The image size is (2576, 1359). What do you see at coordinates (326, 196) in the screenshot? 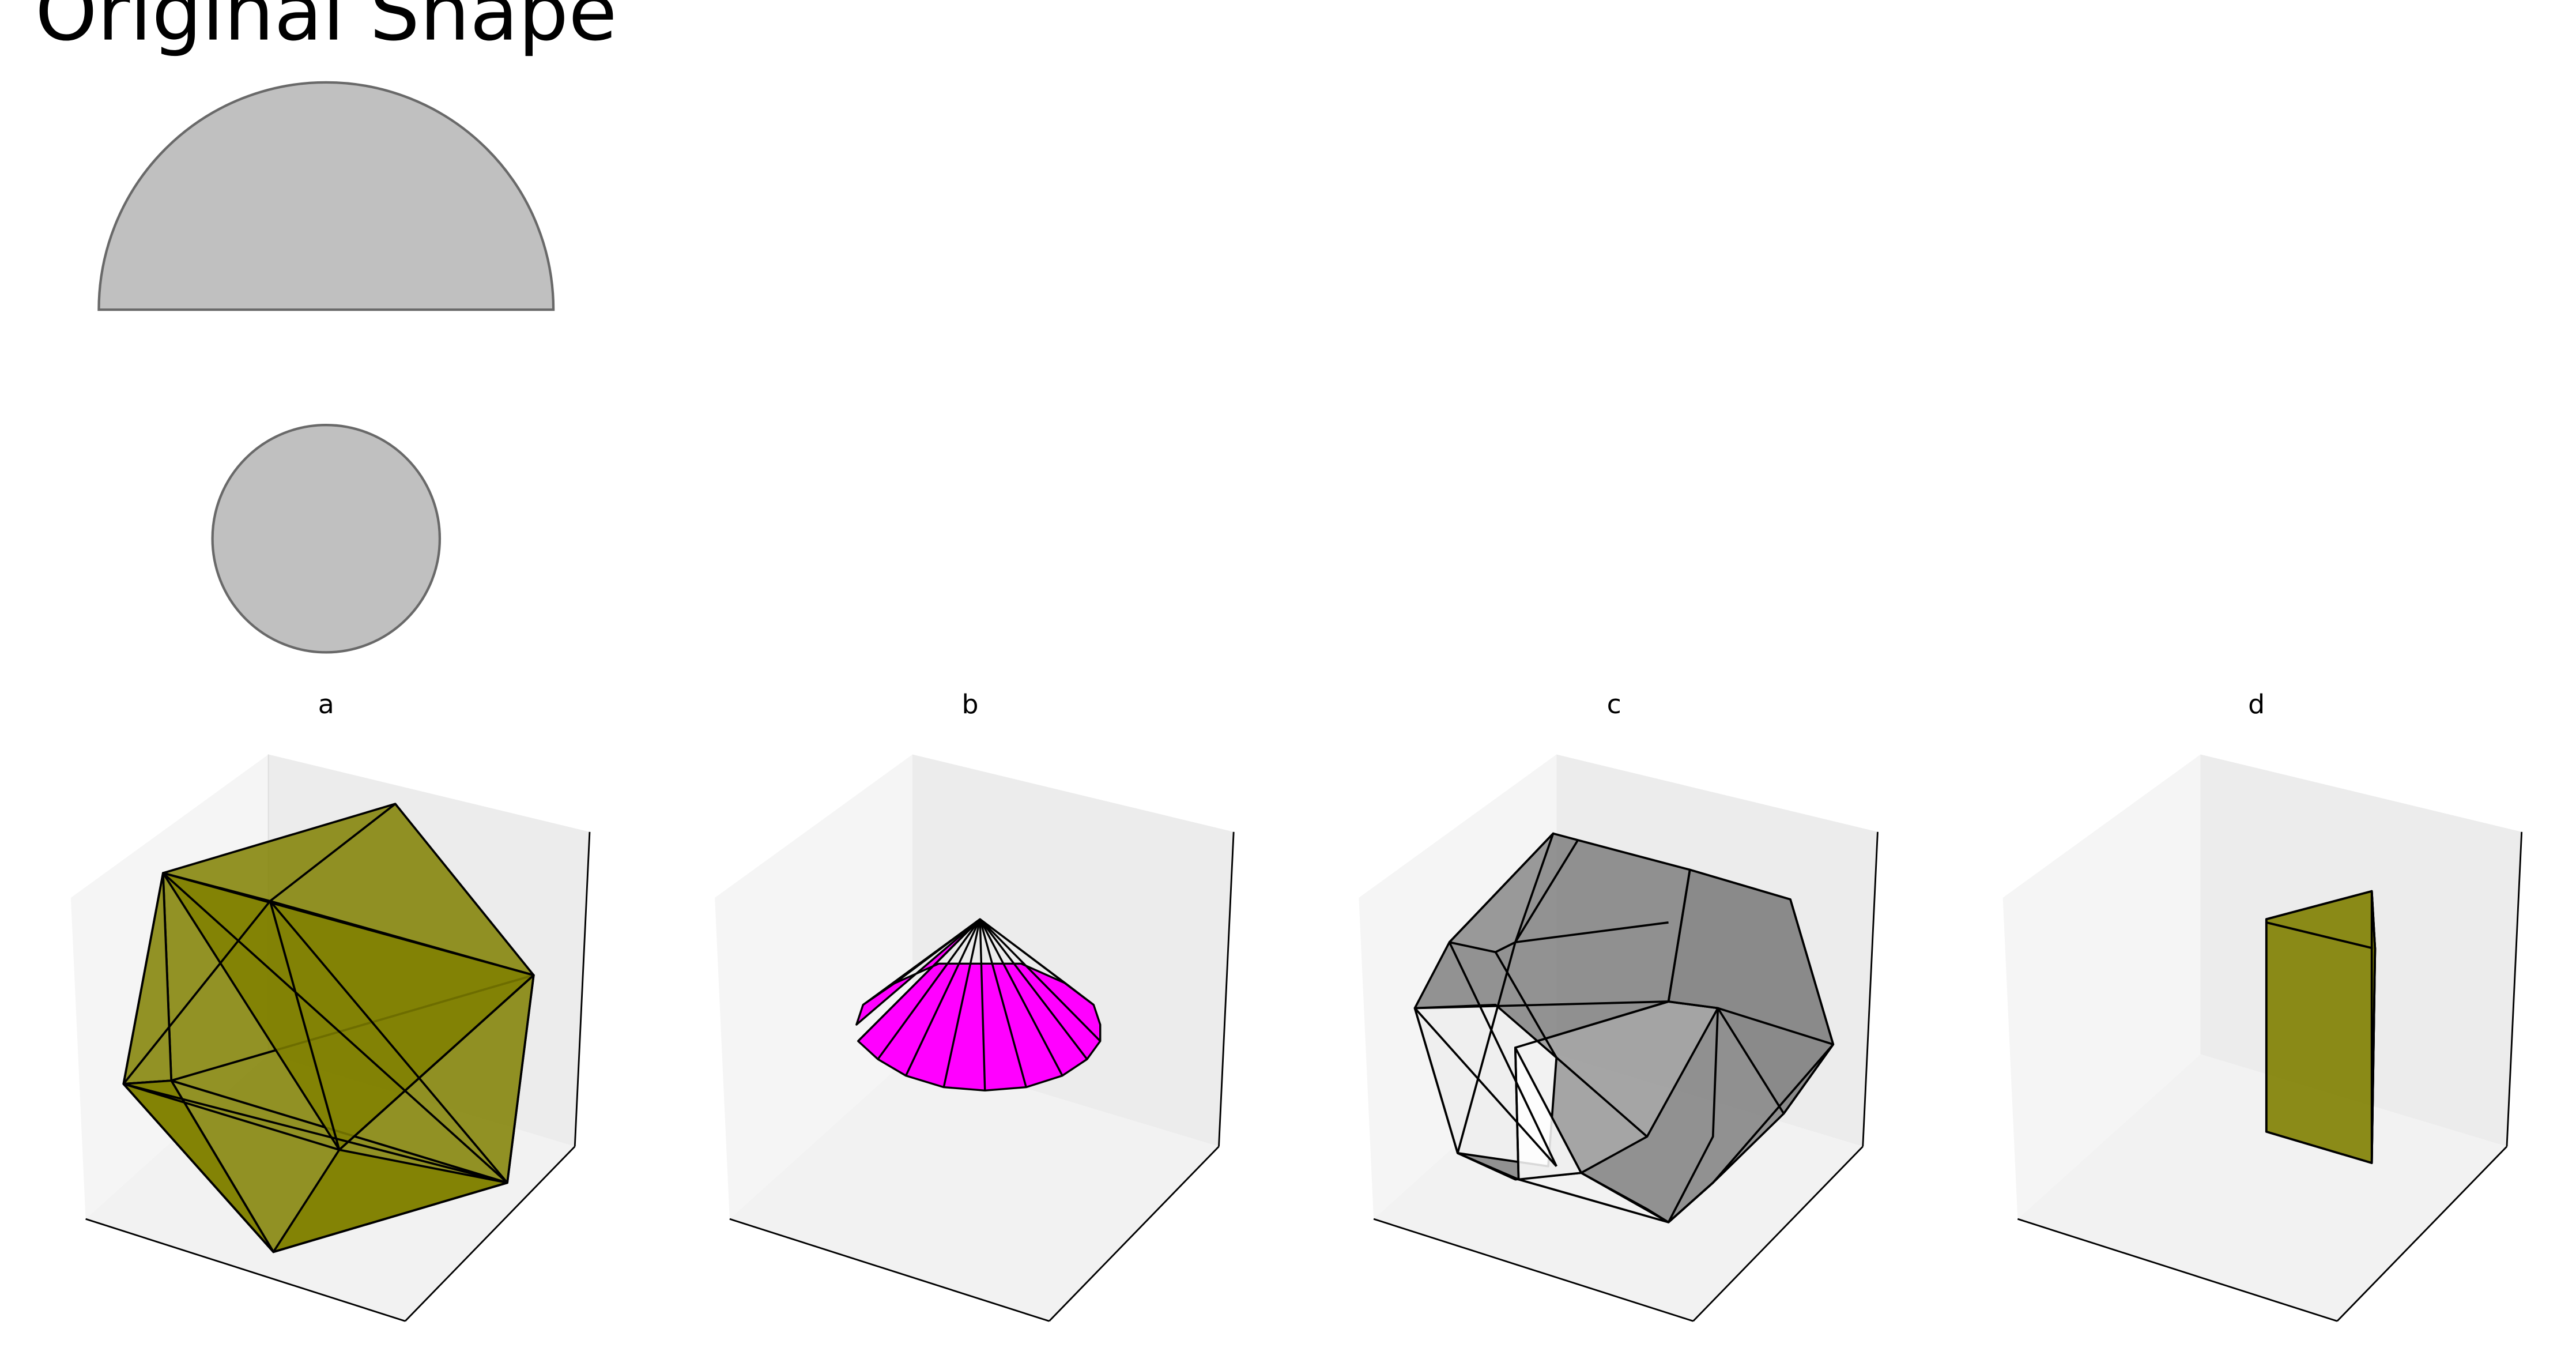
I see `semicircle-shape` at bounding box center [326, 196].